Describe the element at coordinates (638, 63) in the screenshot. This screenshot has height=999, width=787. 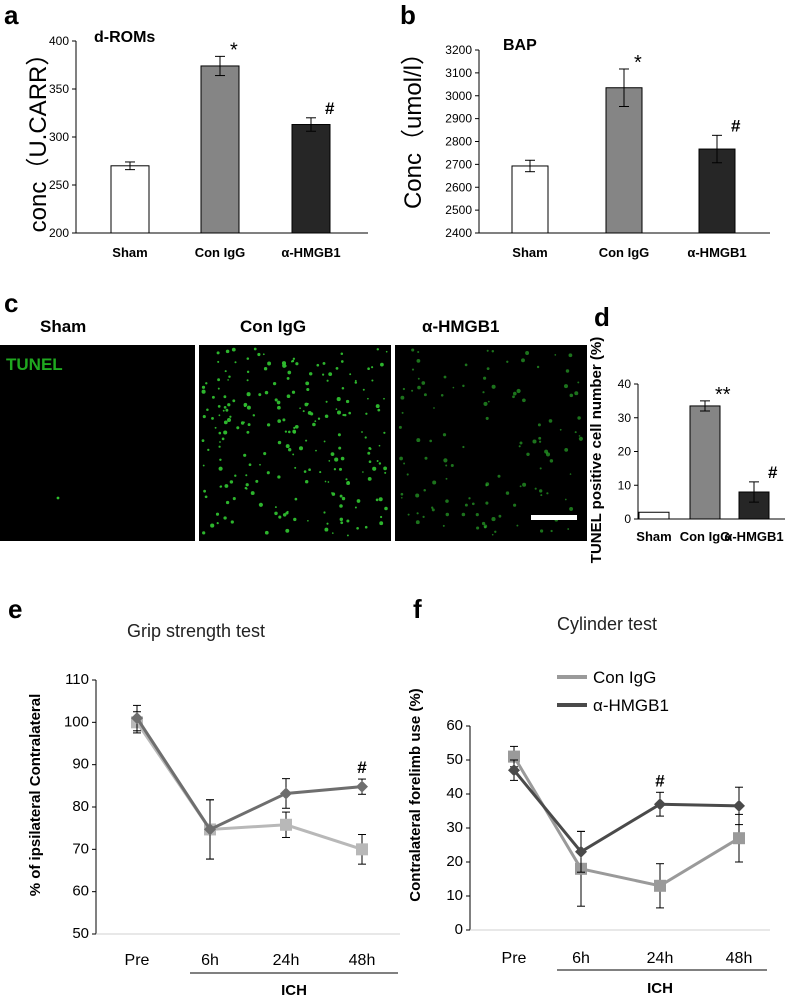
I see `significance-marker: *` at that location.